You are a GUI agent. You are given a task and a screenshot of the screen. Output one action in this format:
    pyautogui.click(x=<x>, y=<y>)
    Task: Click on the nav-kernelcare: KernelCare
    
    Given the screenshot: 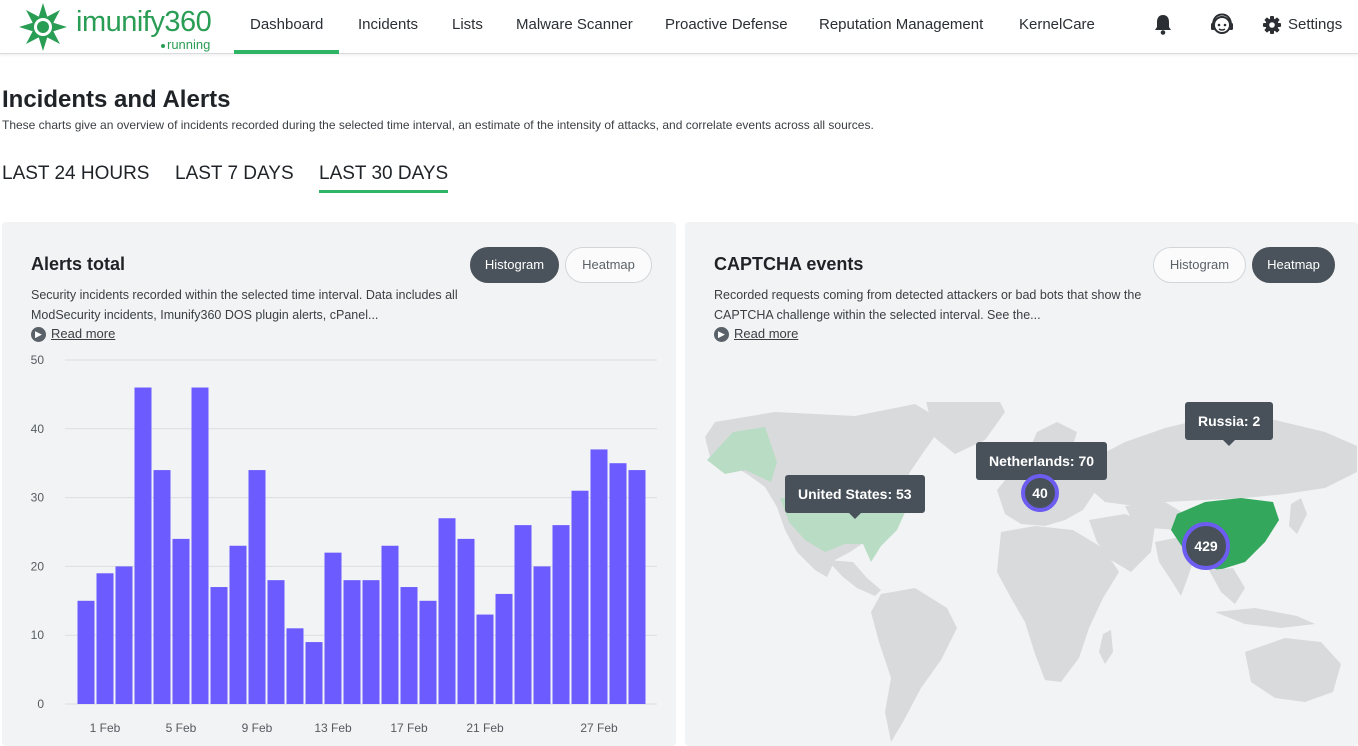 What is the action you would take?
    pyautogui.click(x=1057, y=24)
    